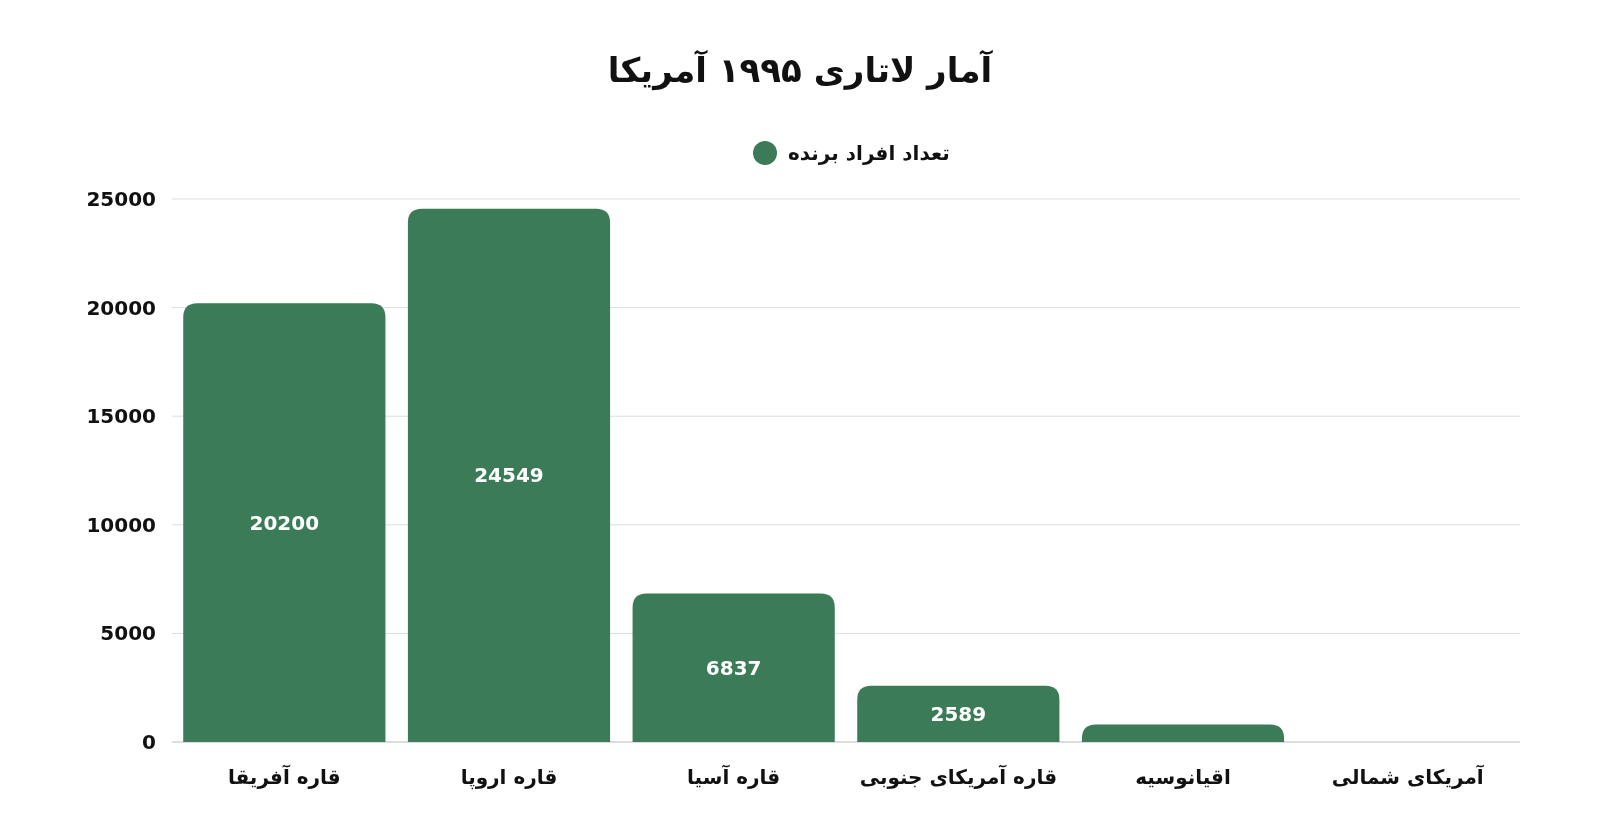 Image resolution: width=1600 pixels, height=837 pixels. Describe the element at coordinates (128, 633) in the screenshot. I see `y-tick-label: 5000` at that location.